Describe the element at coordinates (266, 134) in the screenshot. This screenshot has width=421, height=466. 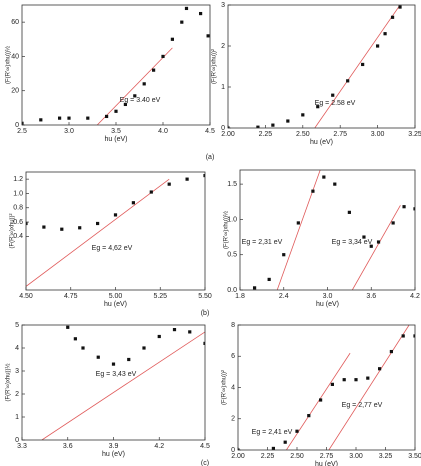
I see `x-tick-label: 2.25` at that location.